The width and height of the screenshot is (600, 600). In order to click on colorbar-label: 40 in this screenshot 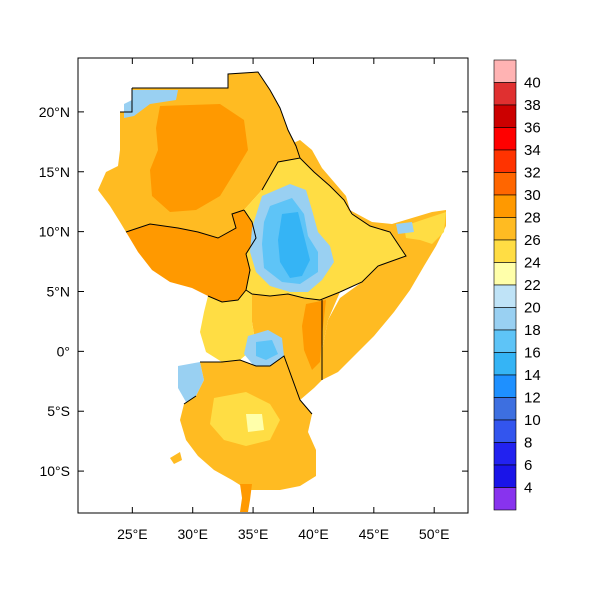, I will do `click(532, 83)`.